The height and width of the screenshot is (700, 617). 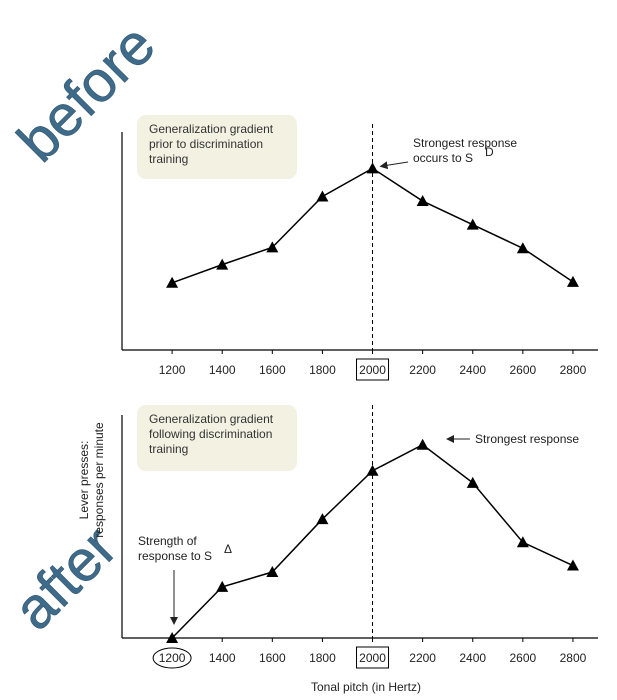 What do you see at coordinates (228, 549) in the screenshot?
I see `superscript-delta: Δ` at bounding box center [228, 549].